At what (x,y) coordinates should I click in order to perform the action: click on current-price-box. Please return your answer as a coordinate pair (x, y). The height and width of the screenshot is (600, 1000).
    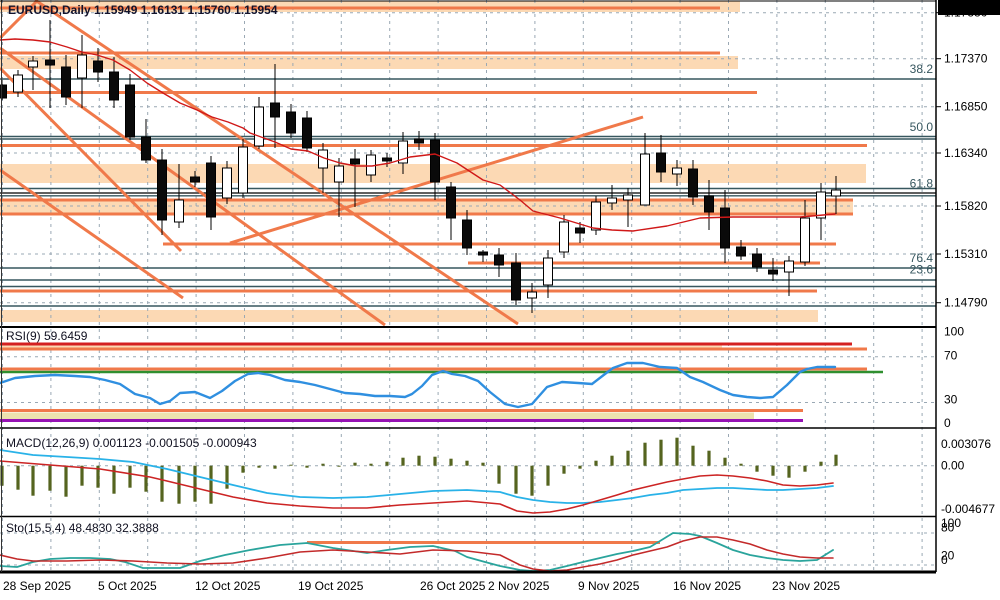
    Looking at the image, I should click on (969, 7).